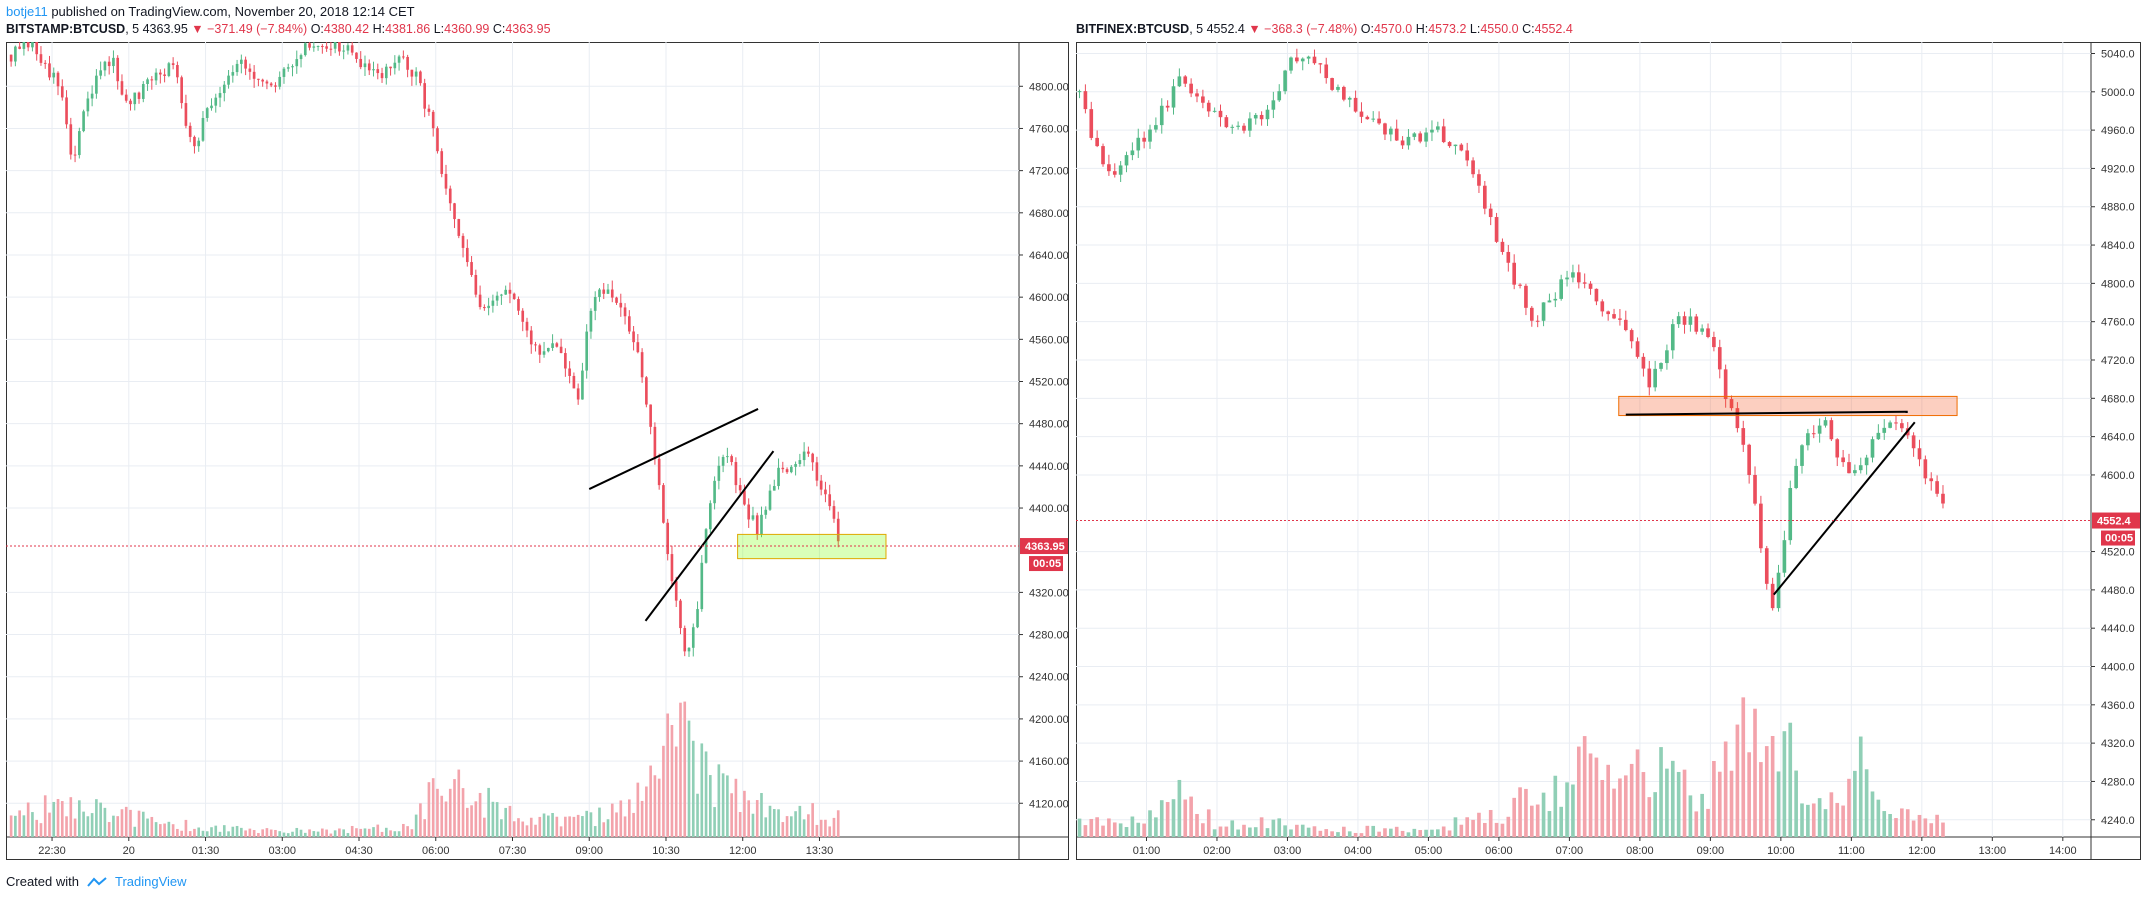 The height and width of the screenshot is (899, 2147). I want to click on tradingview-link: TradingView, so click(137, 881).